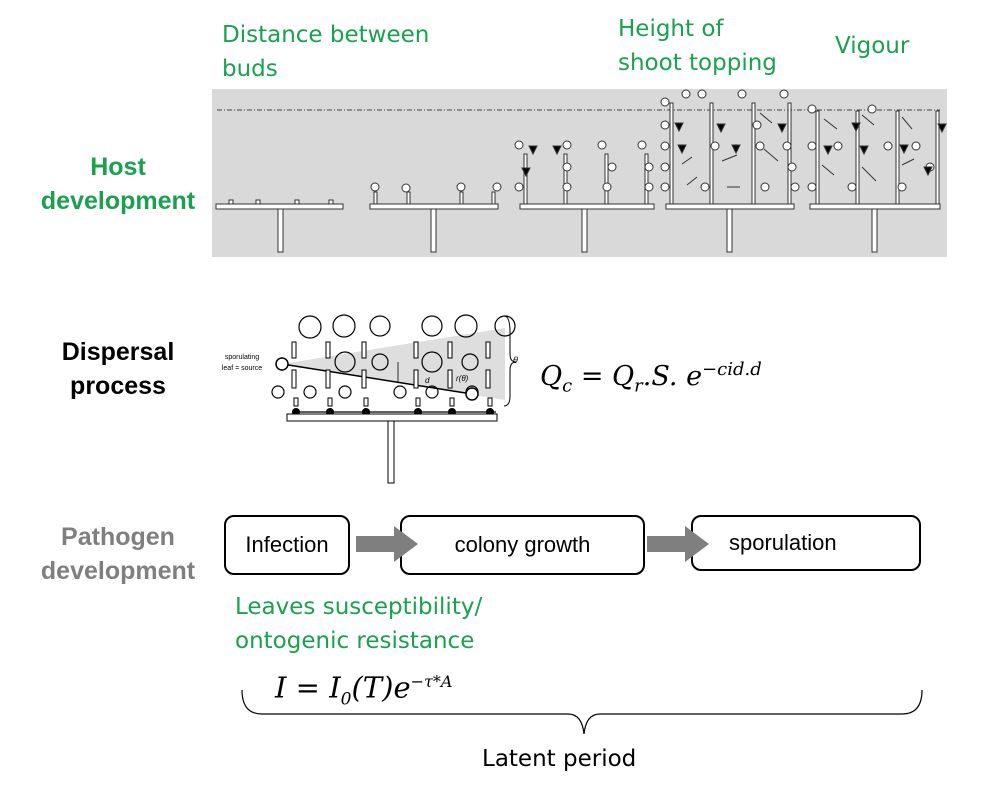  Describe the element at coordinates (472, 394) in the screenshot. I see `target-leaf` at that location.